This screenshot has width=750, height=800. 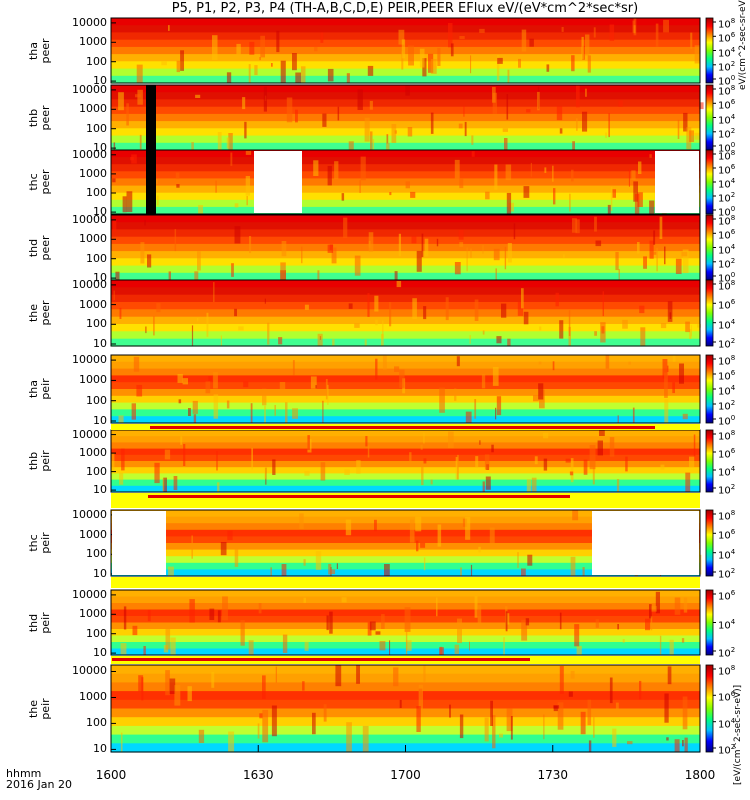 What do you see at coordinates (733, 532) in the screenshot?
I see `colorbar-tick-exponent: 6` at bounding box center [733, 532].